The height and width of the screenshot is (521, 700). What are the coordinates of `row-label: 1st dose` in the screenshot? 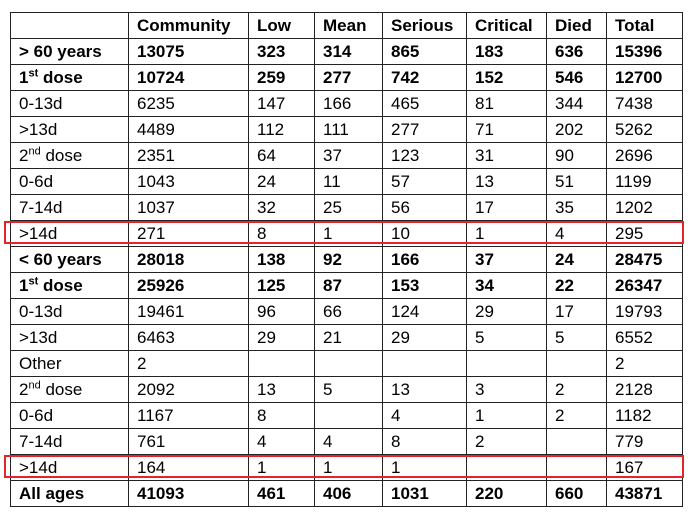 It's located at (69, 285).